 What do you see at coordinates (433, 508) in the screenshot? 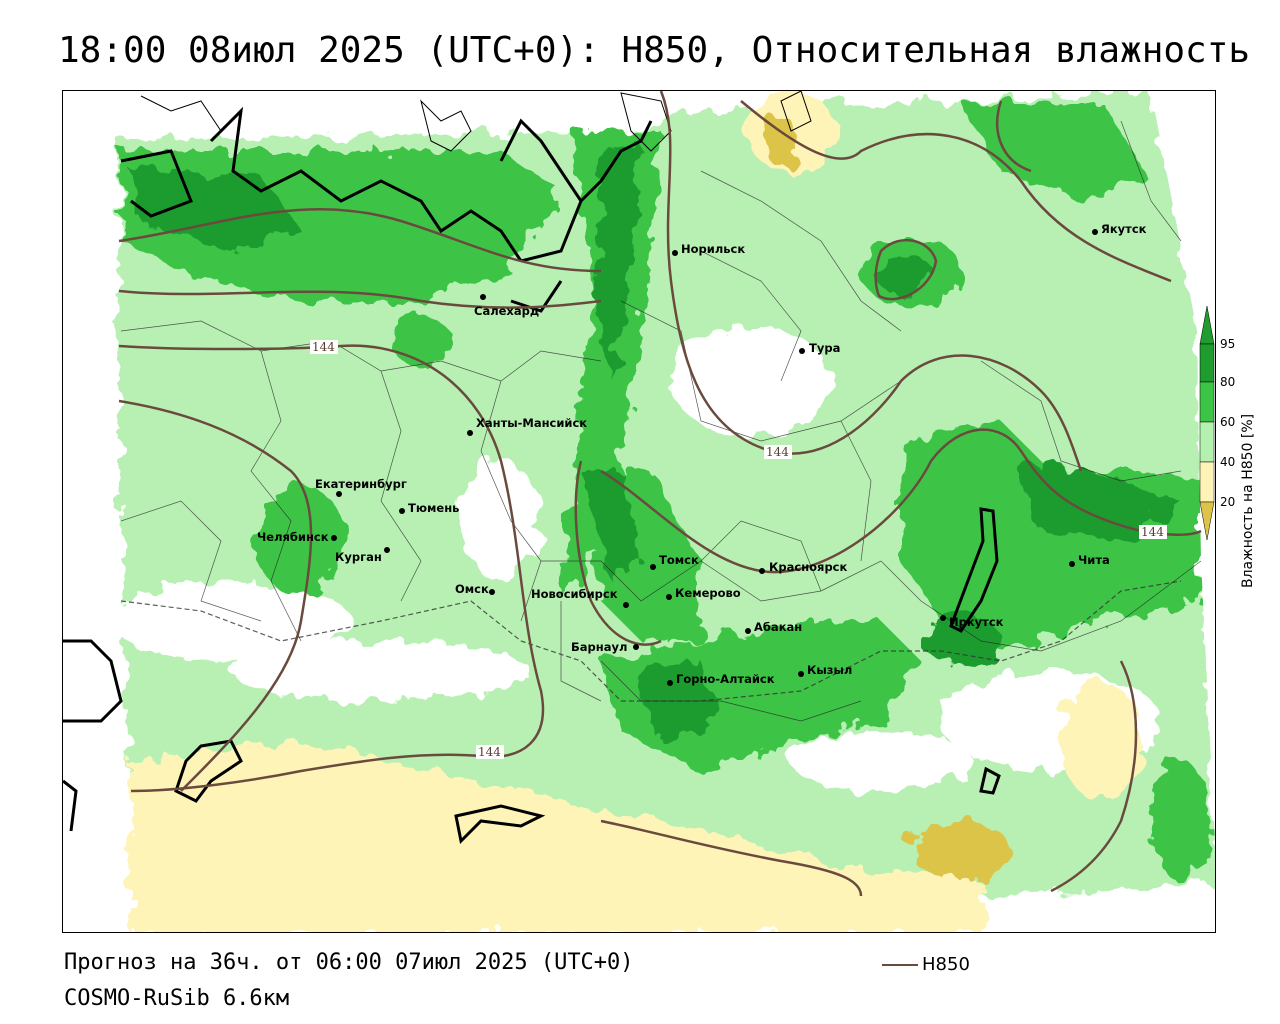
I see `svg-text: Тюмень` at bounding box center [433, 508].